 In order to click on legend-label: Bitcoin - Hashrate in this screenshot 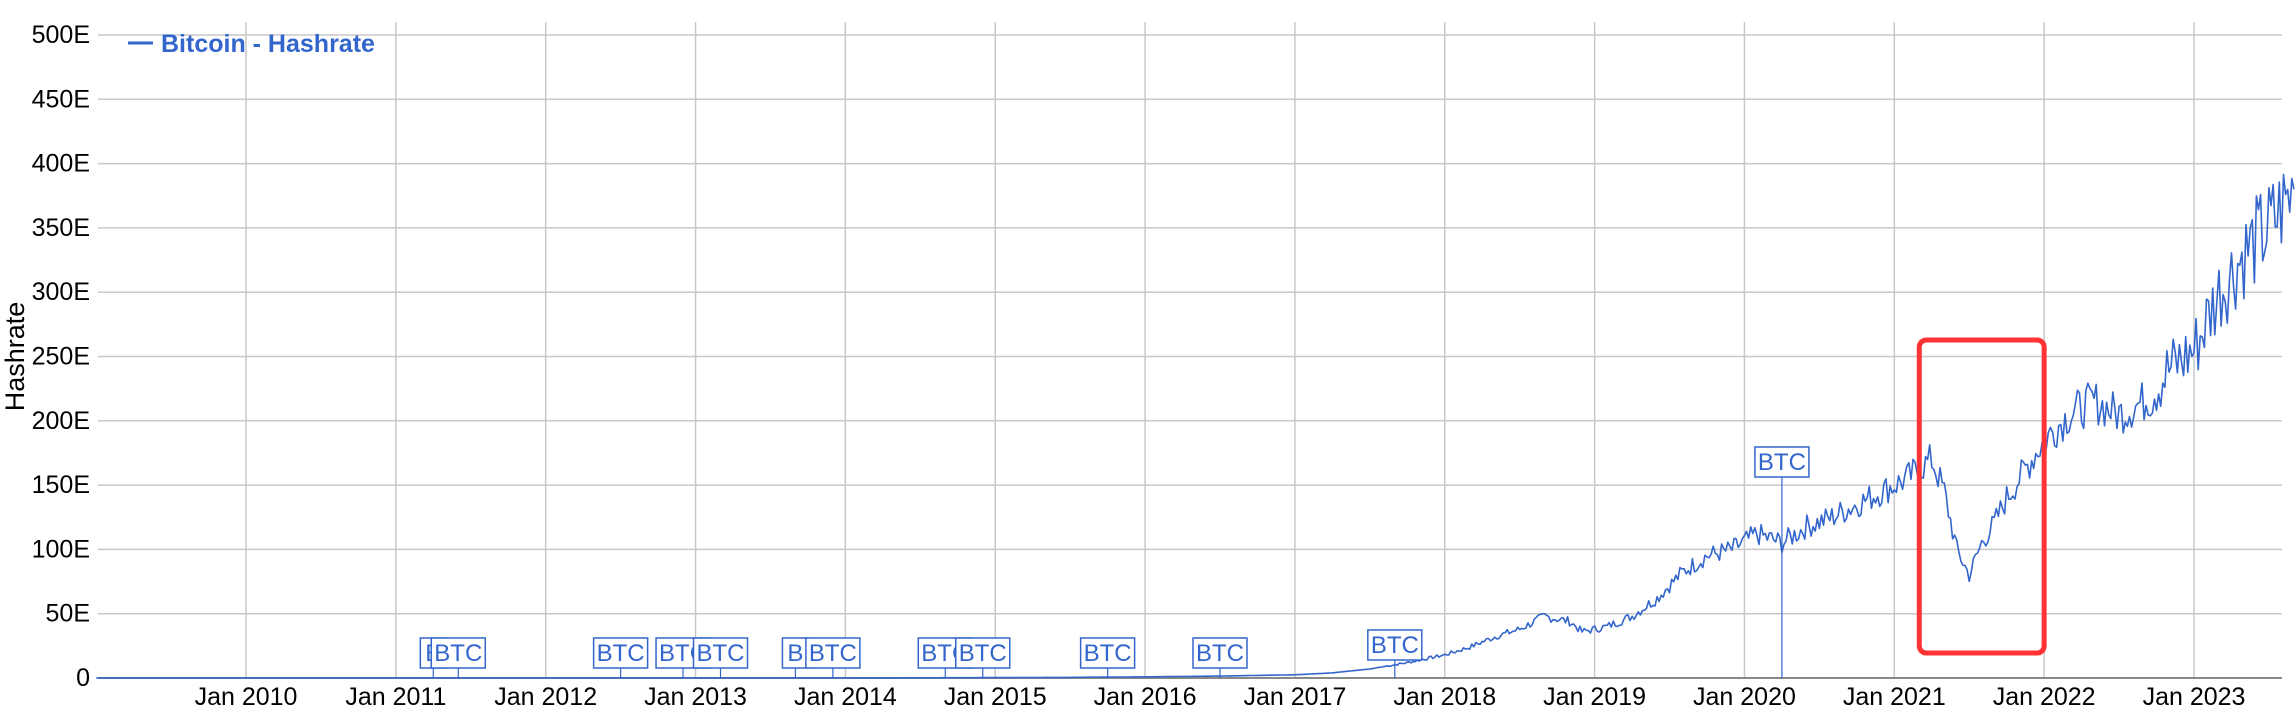, I will do `click(268, 44)`.